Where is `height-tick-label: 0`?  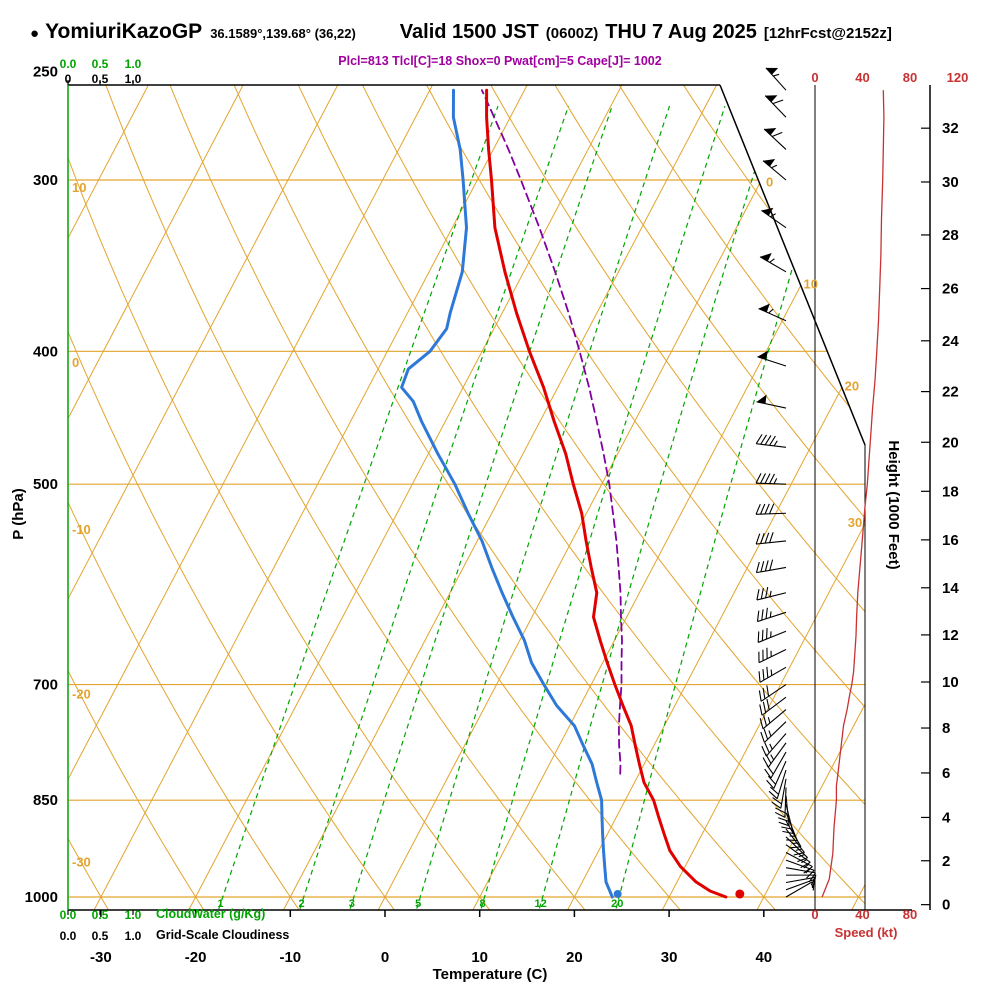
height-tick-label: 0 is located at coordinates (946, 905).